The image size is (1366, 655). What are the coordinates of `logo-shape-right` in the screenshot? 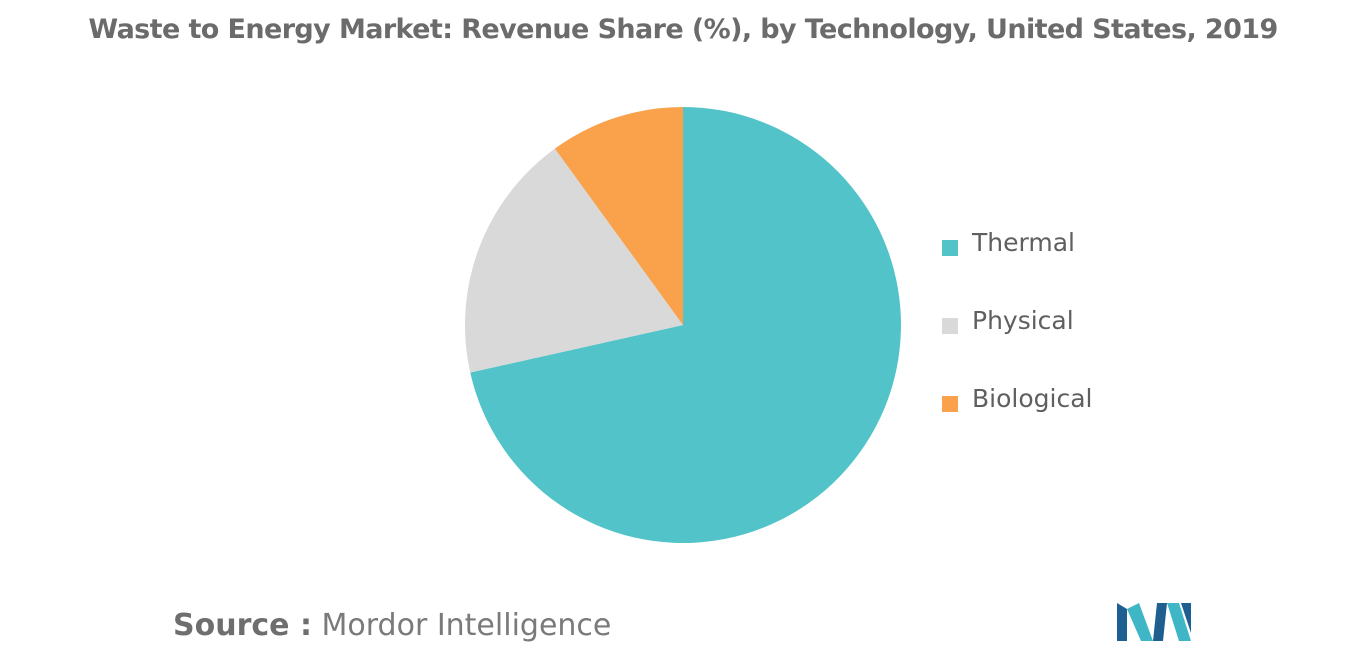 It's located at (1186, 618).